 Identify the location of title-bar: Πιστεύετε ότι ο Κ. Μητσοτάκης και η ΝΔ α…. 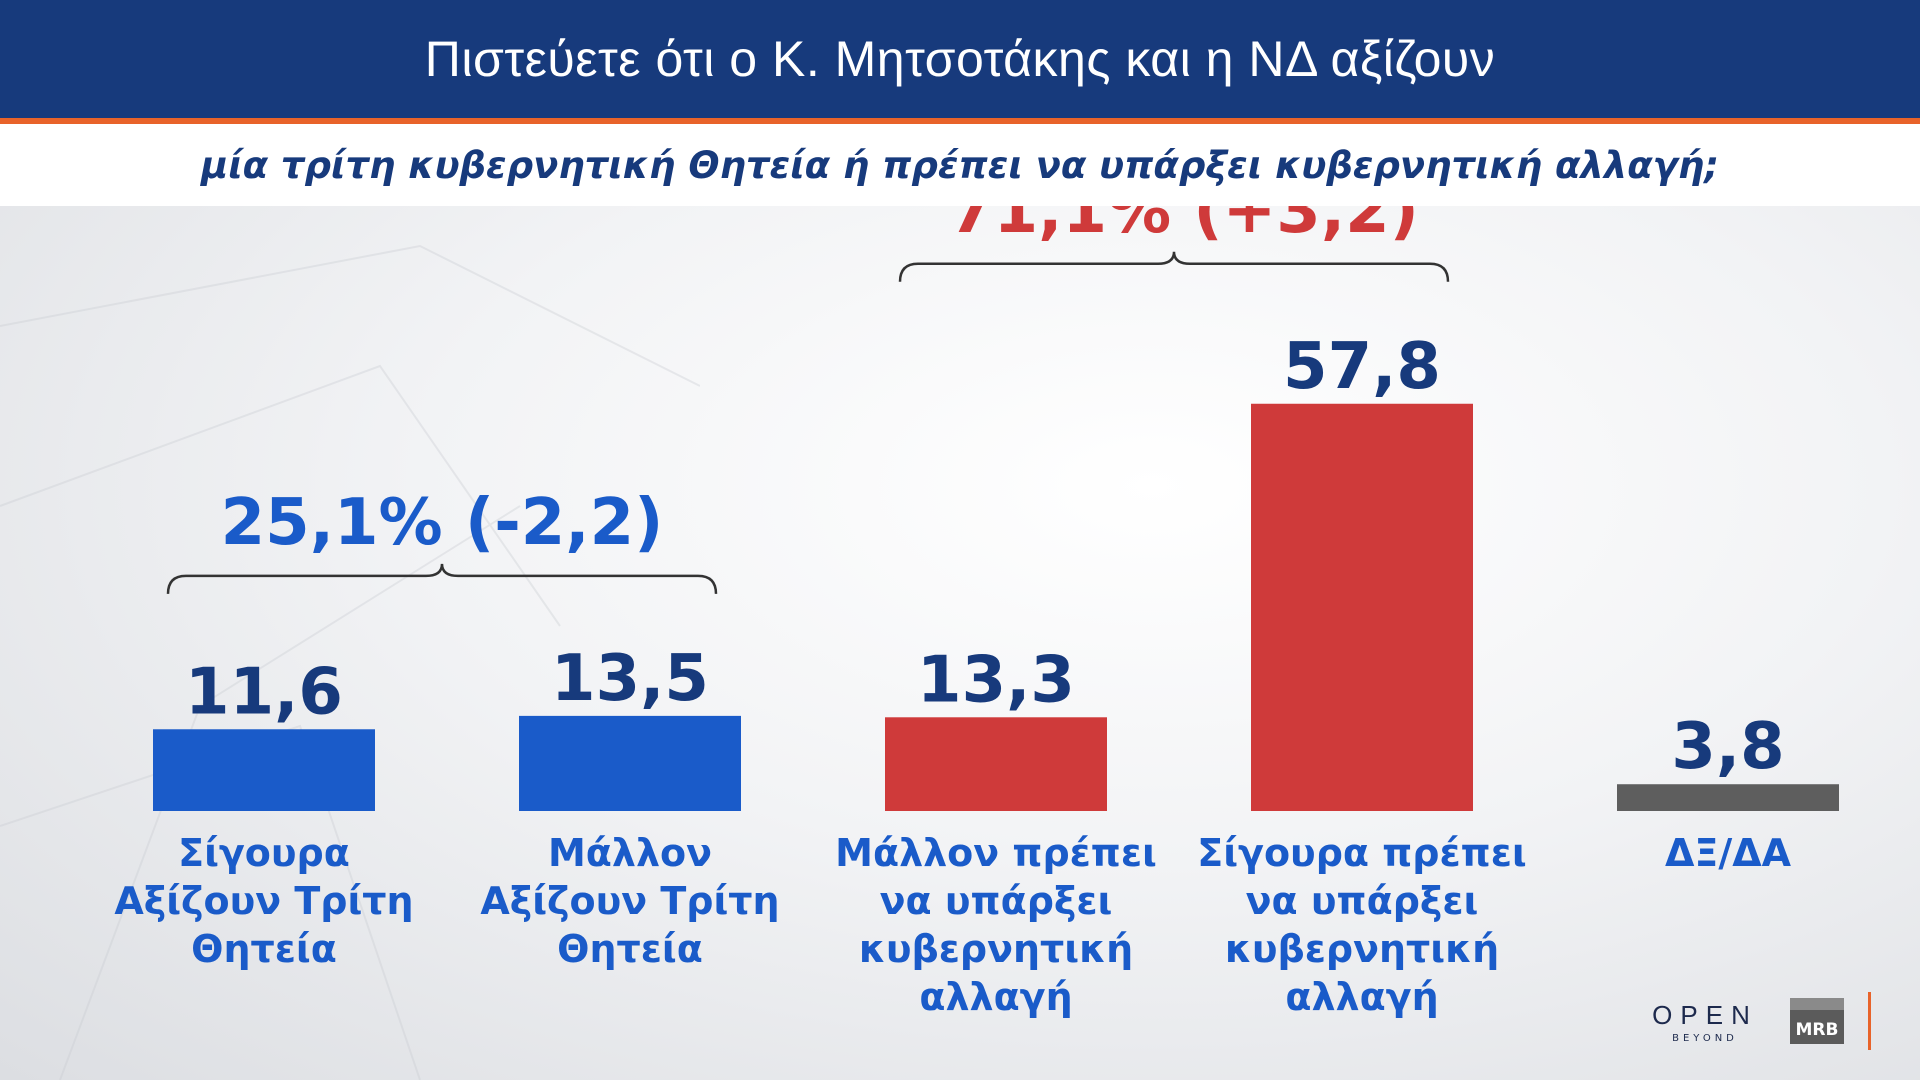
(960, 62).